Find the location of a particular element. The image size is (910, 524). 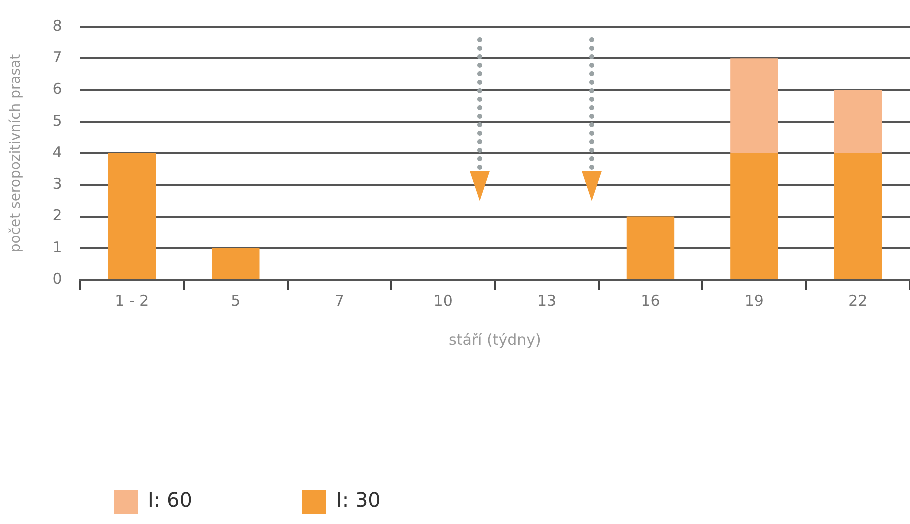

y-tick-label: 3 is located at coordinates (57, 184).